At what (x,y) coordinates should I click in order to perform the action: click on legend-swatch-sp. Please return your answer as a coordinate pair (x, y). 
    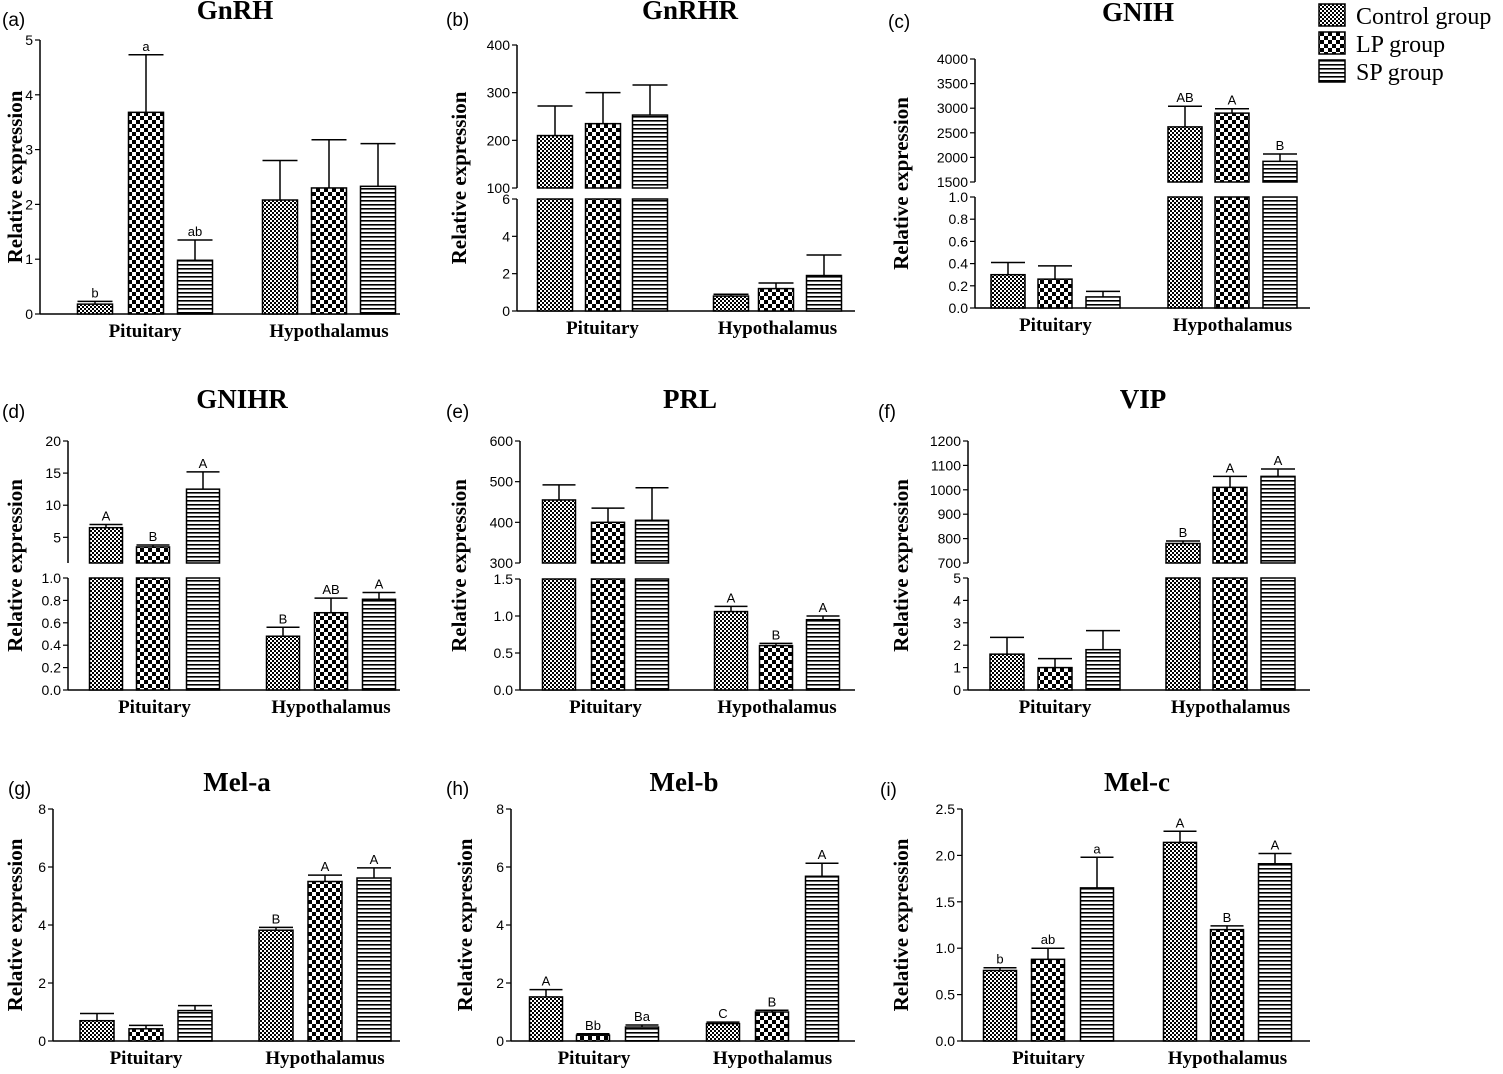
    Looking at the image, I should click on (1332, 71).